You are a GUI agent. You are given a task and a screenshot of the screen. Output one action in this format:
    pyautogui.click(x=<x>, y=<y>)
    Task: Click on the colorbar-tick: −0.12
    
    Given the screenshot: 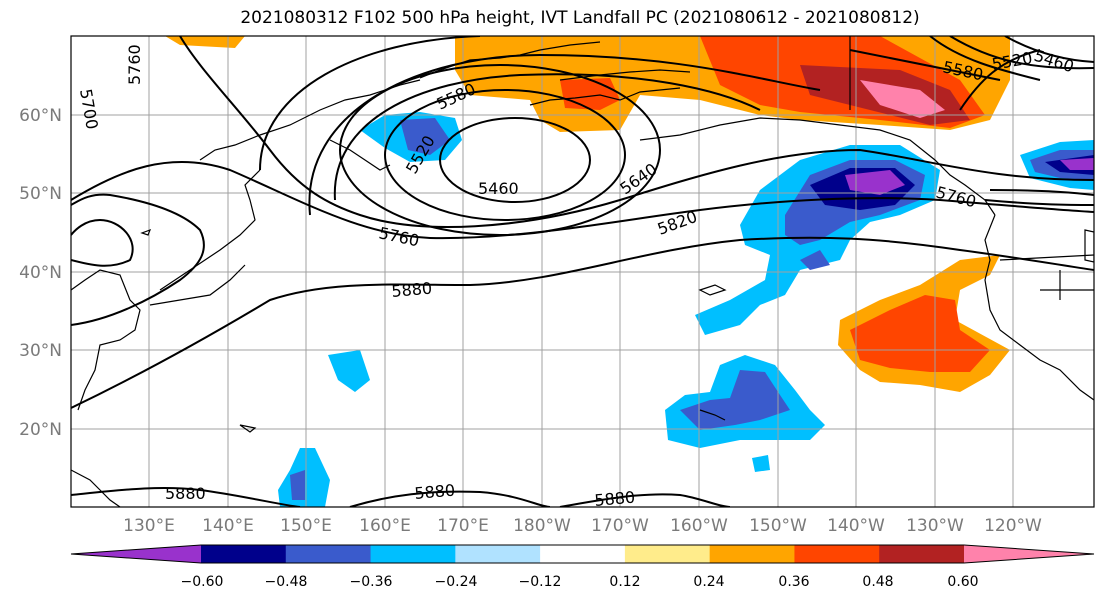 What is the action you would take?
    pyautogui.click(x=540, y=582)
    